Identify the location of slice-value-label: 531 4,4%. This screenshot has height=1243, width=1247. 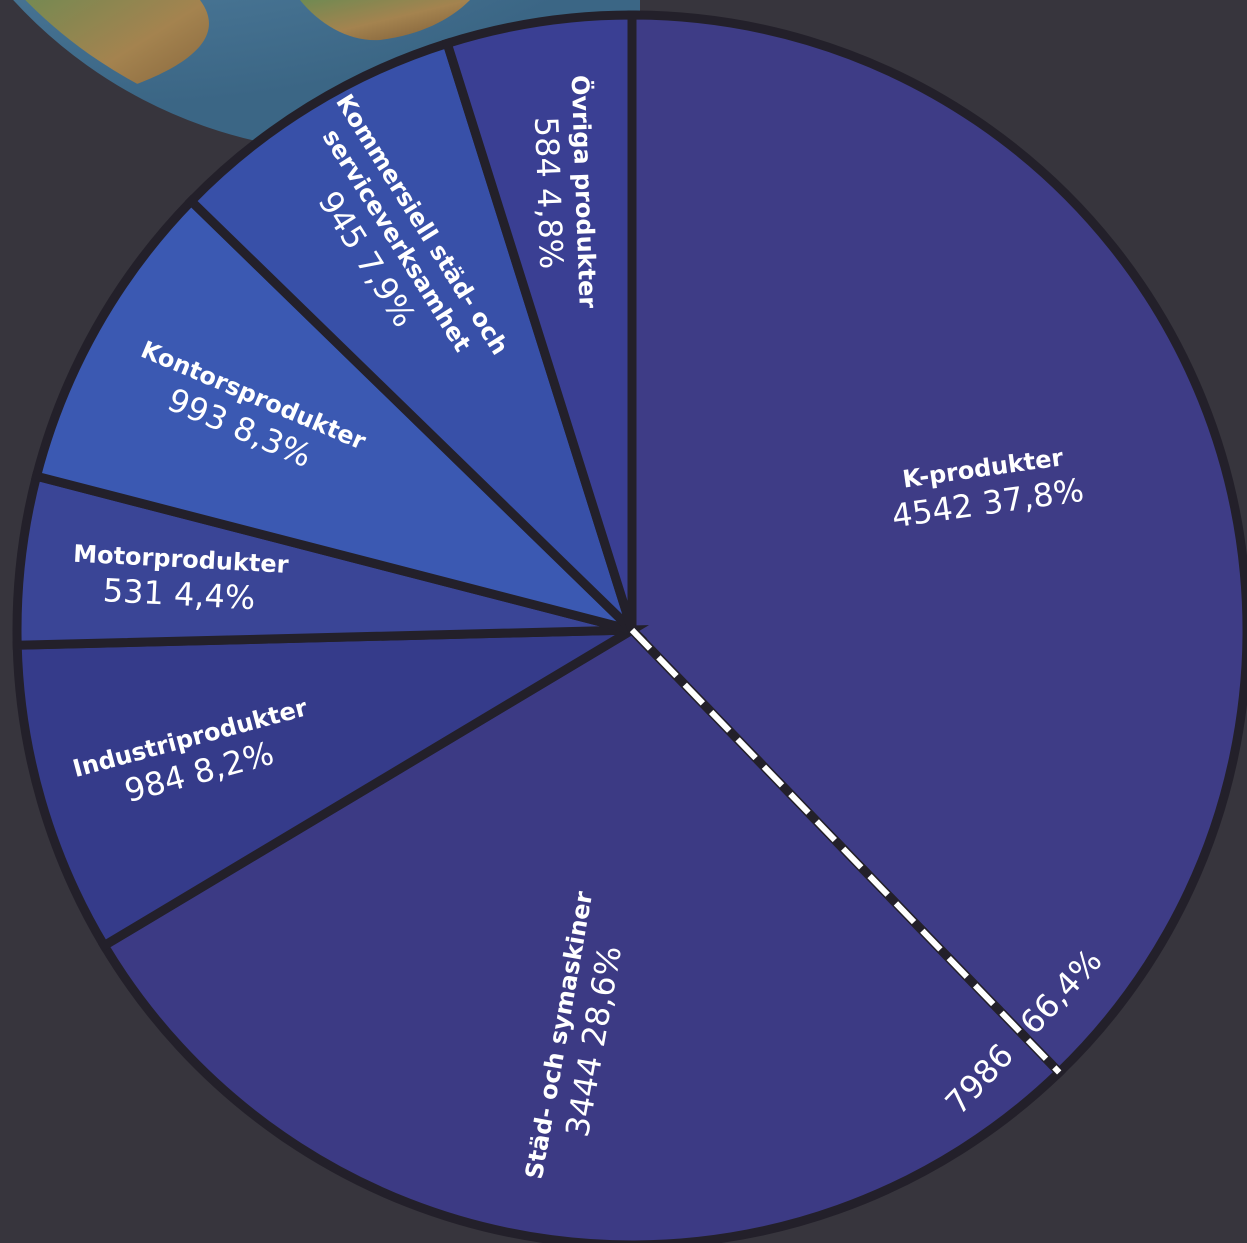
(179, 594).